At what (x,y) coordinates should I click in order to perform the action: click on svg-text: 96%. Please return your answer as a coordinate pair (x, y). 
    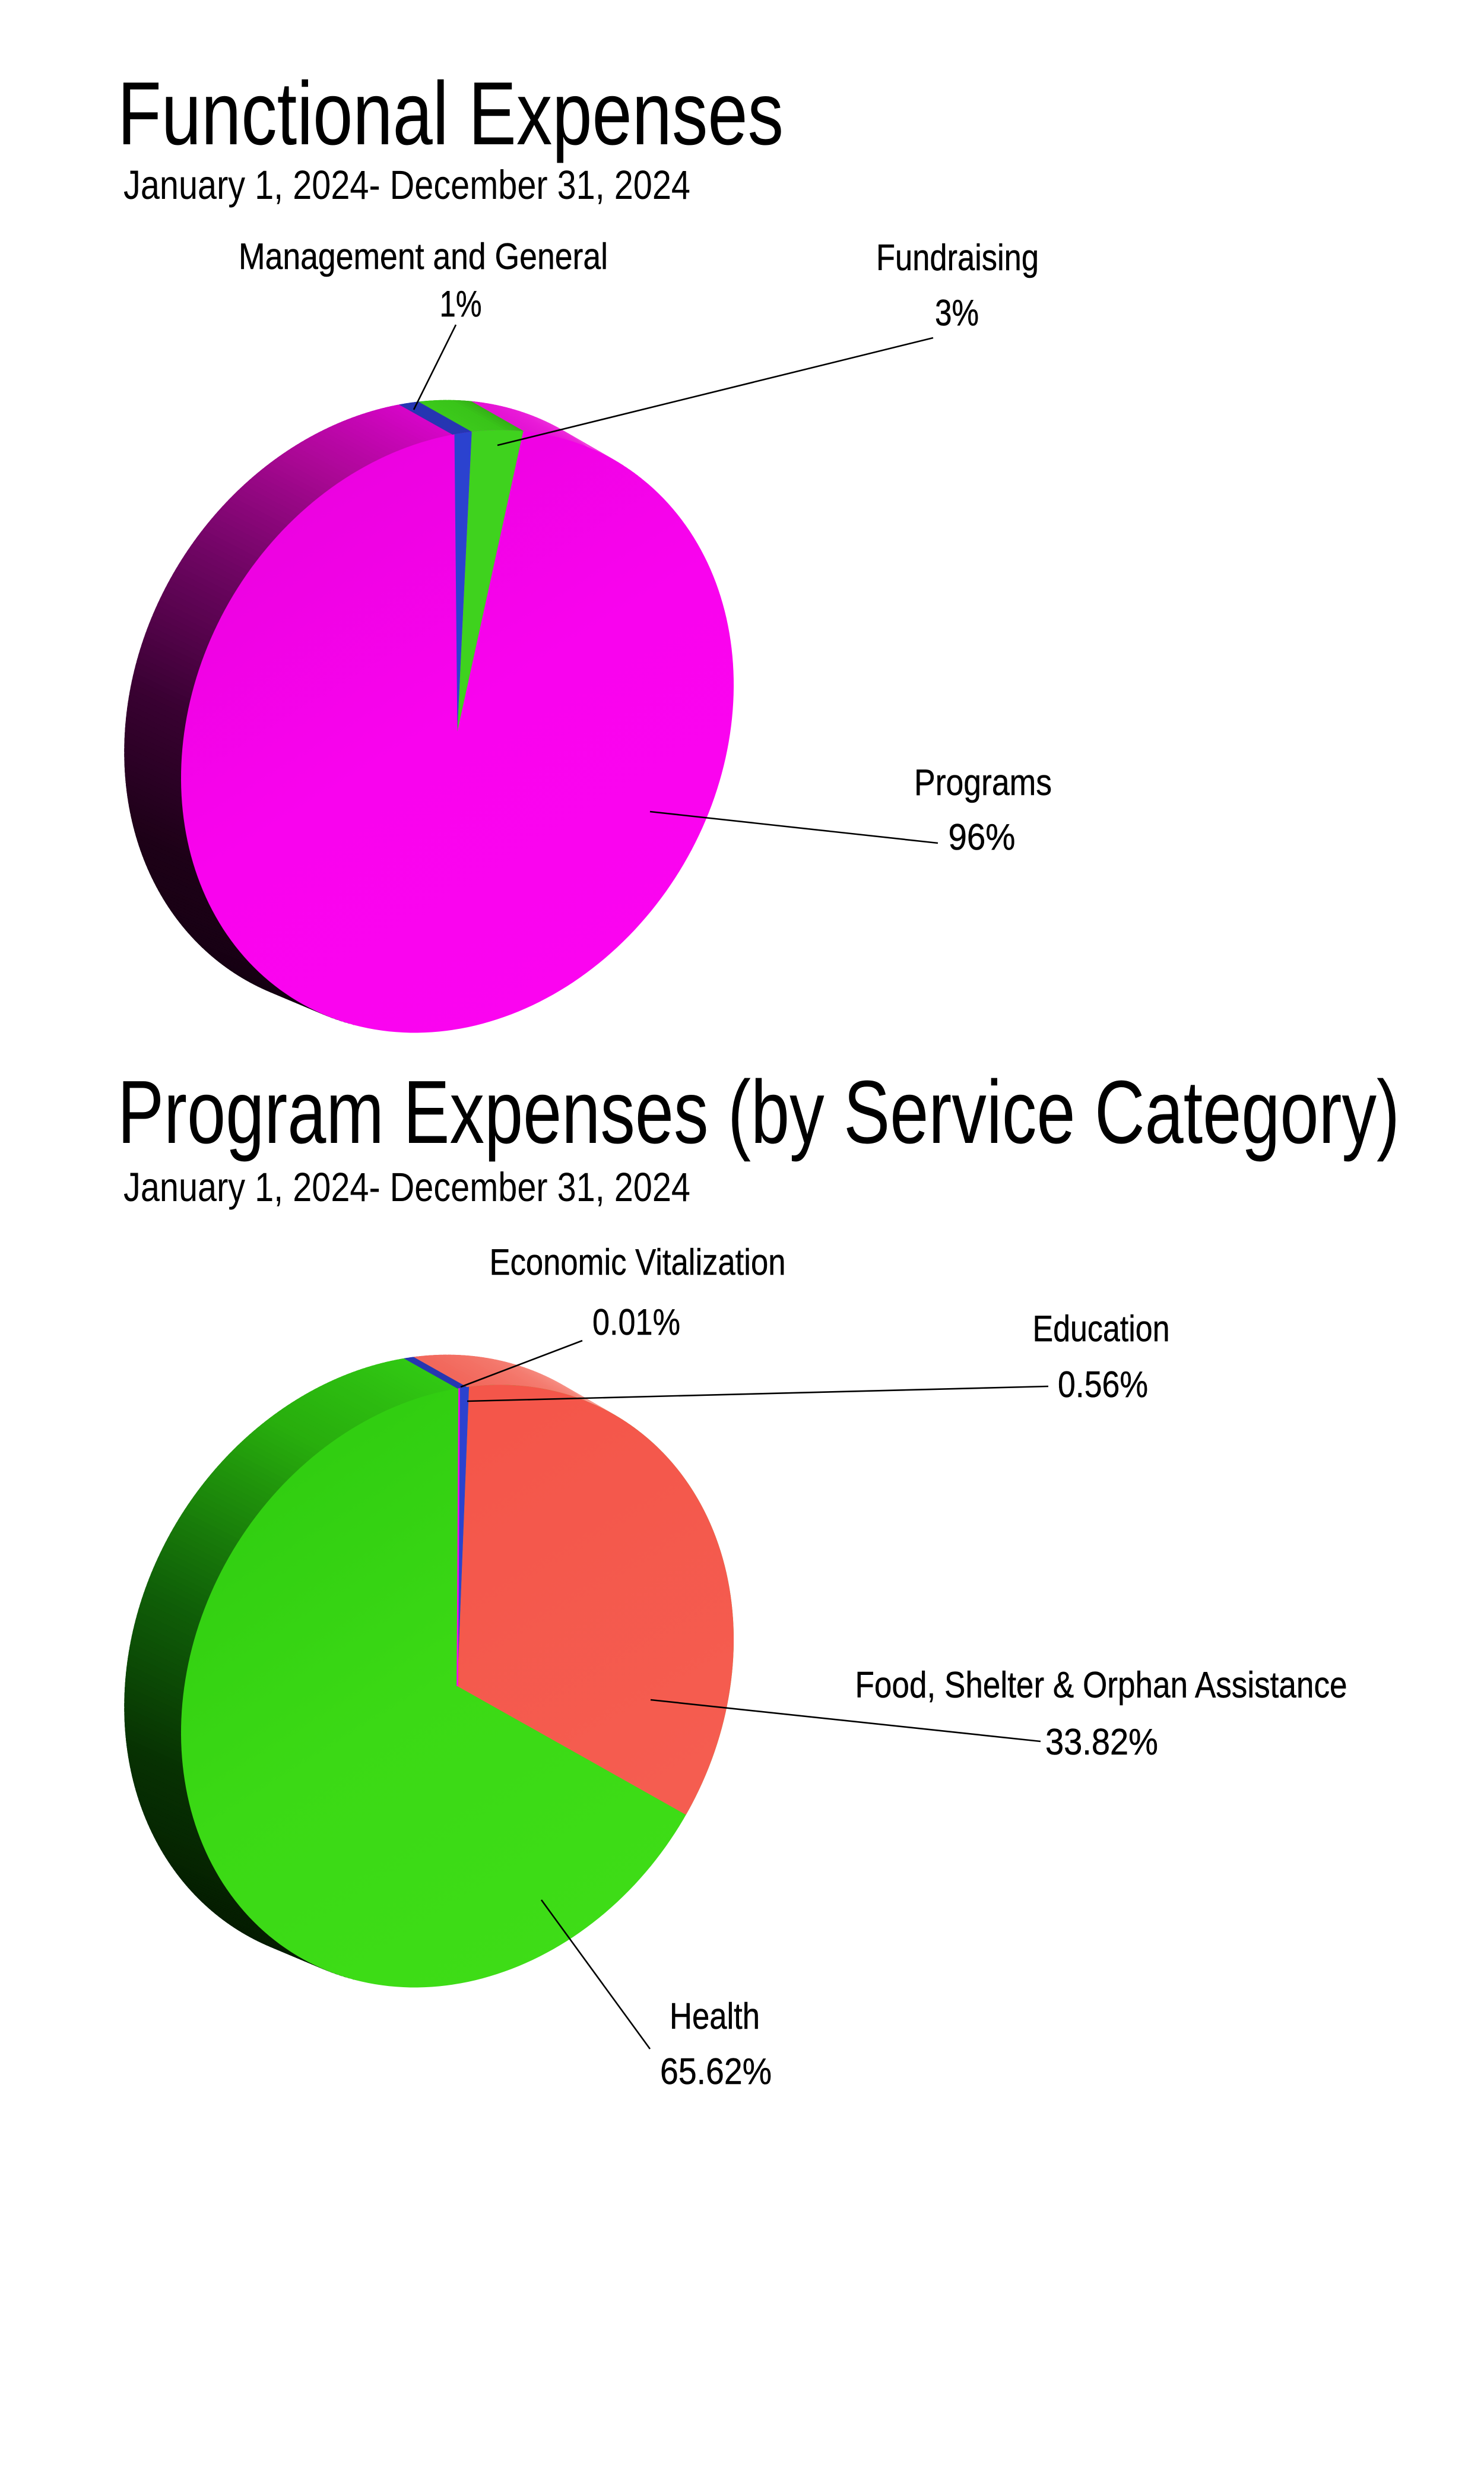
    Looking at the image, I should click on (982, 837).